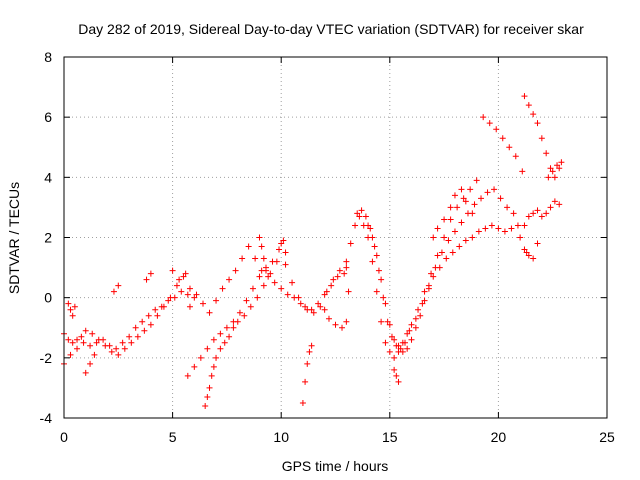 This screenshot has height=480, width=640. Describe the element at coordinates (46, 358) in the screenshot. I see `y-tick-label: -2` at that location.